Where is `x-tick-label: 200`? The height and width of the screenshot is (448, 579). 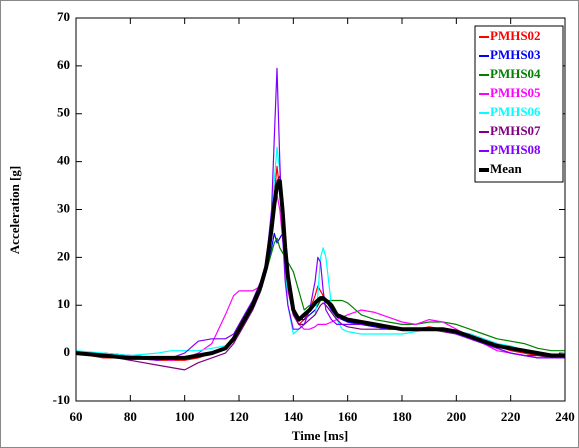
x-tick-label: 200 is located at coordinates (457, 416).